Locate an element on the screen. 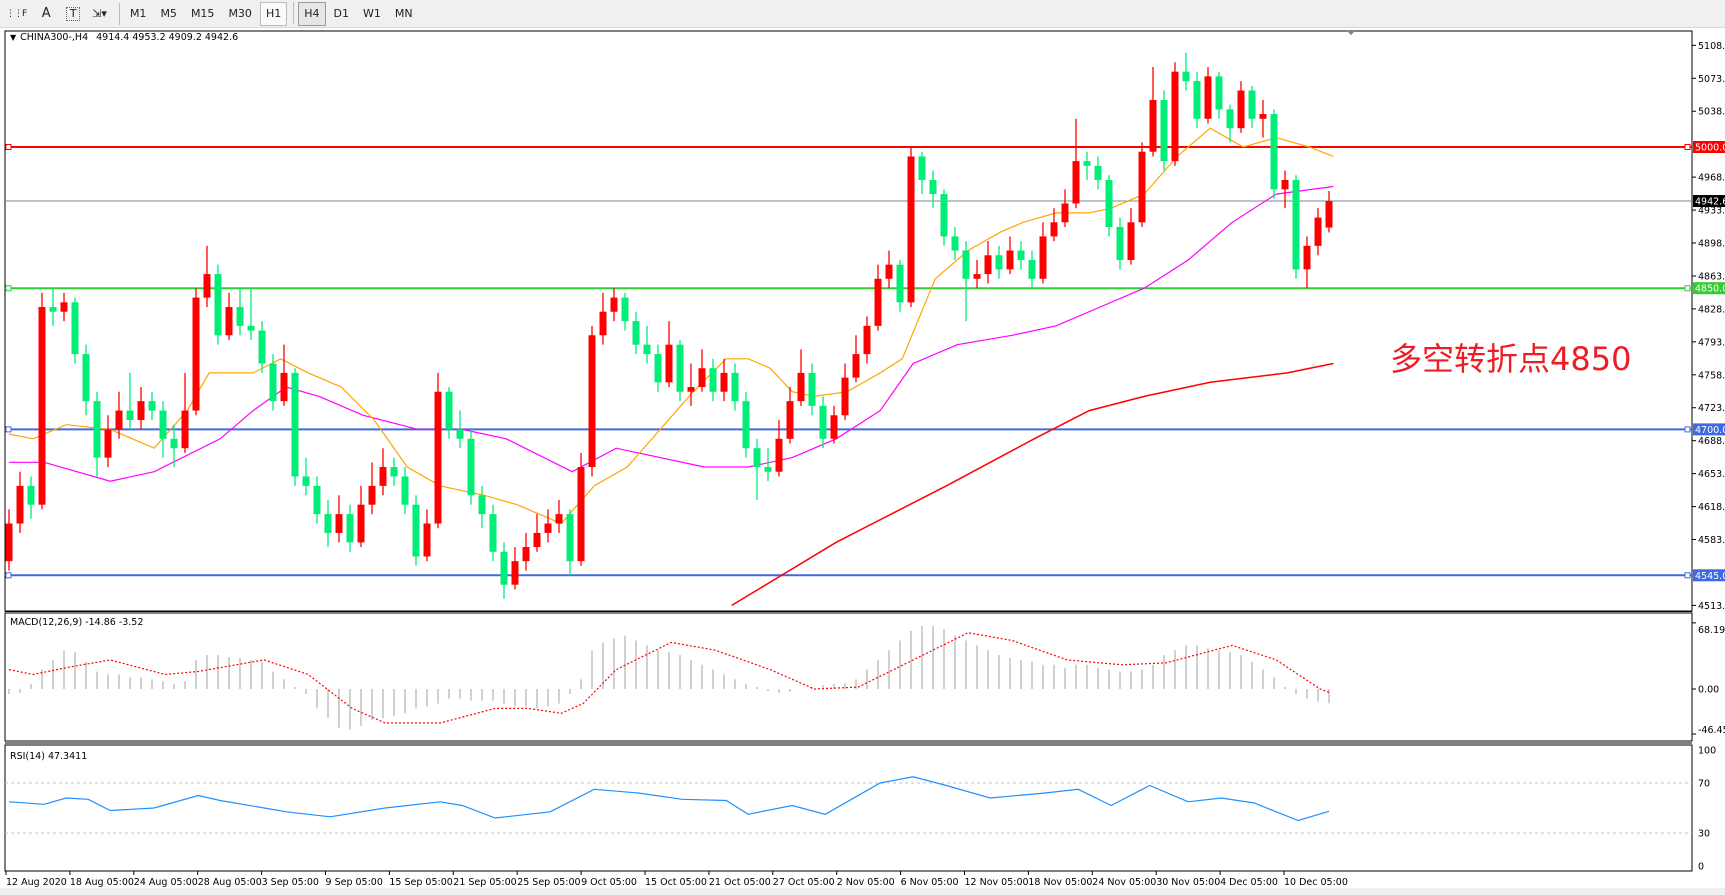  timeframe-h4: H4 is located at coordinates (312, 13).